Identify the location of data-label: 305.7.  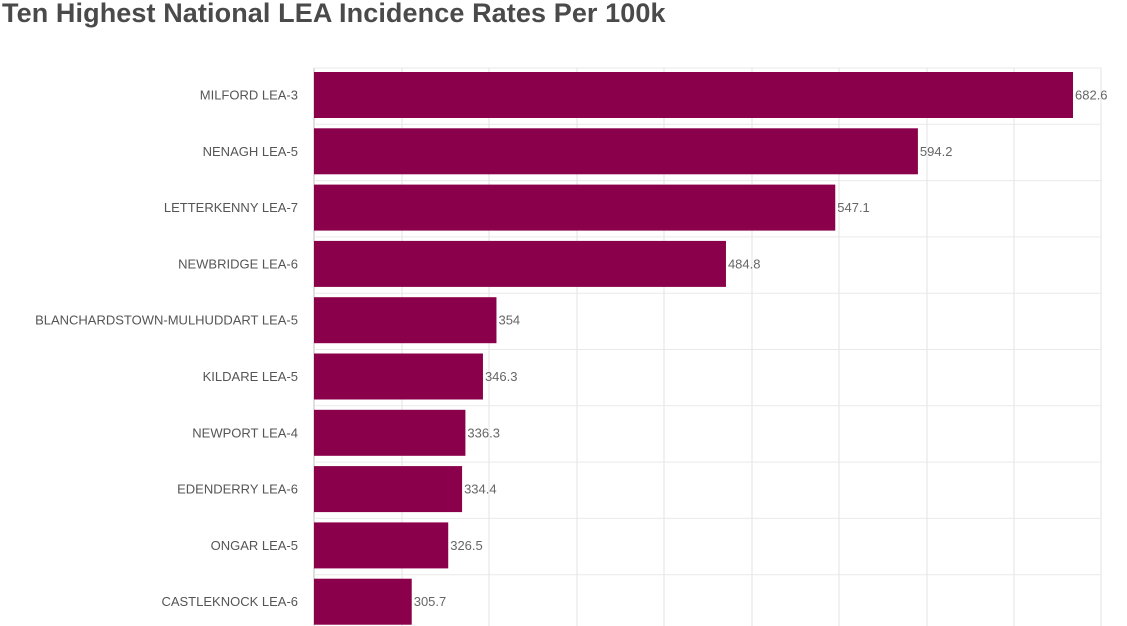
(430, 601).